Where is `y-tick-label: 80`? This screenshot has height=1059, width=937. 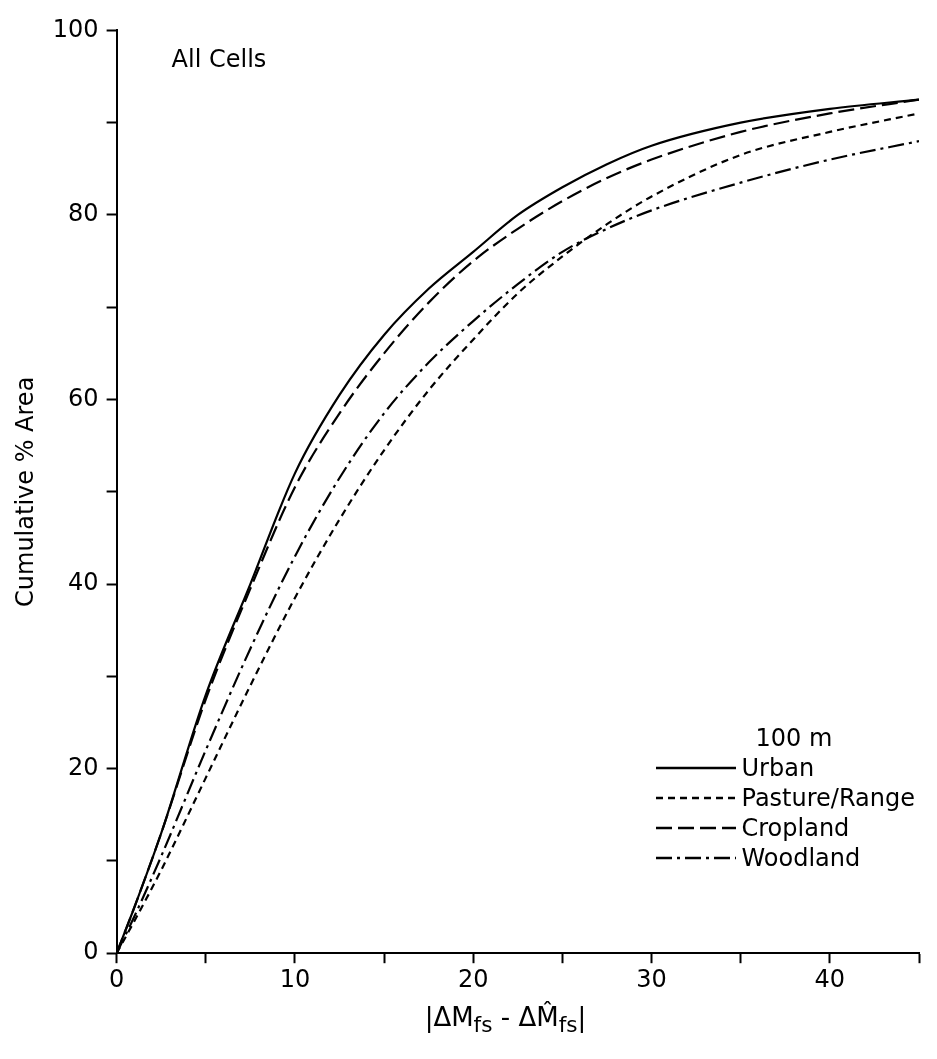 y-tick-label: 80 is located at coordinates (83, 213).